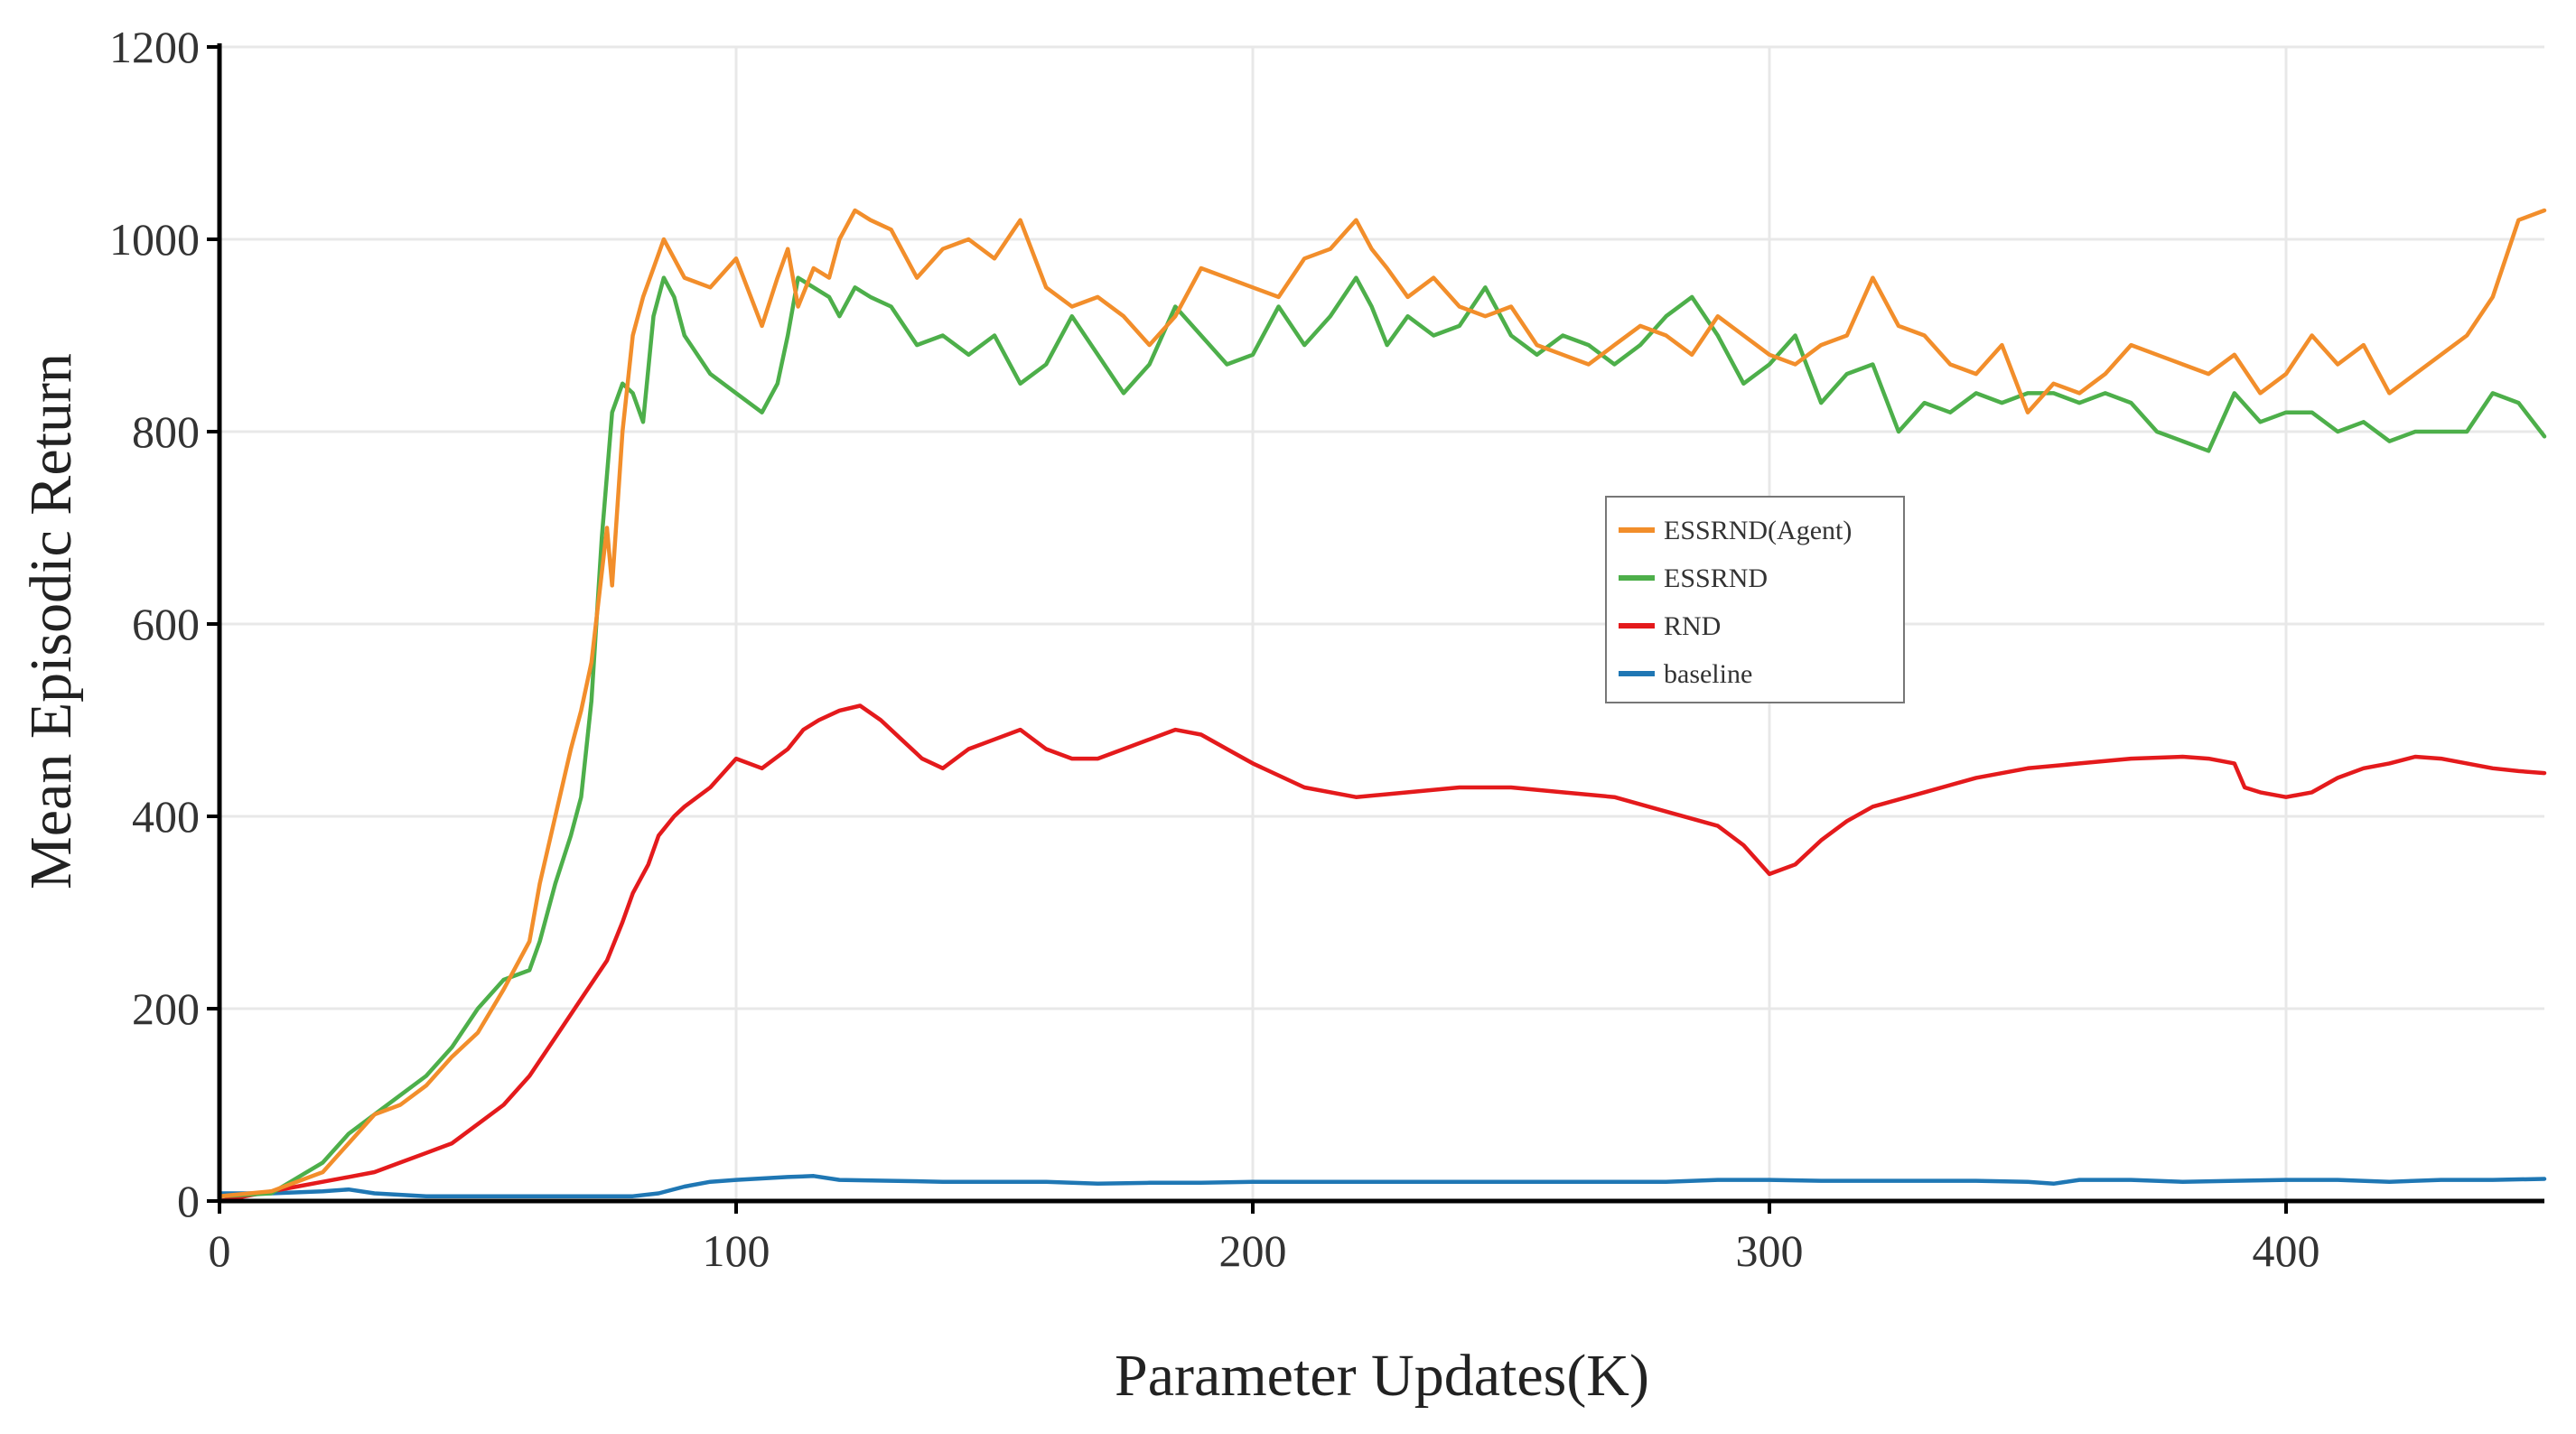  What do you see at coordinates (166, 431) in the screenshot?
I see `y-tick-label: 800` at bounding box center [166, 431].